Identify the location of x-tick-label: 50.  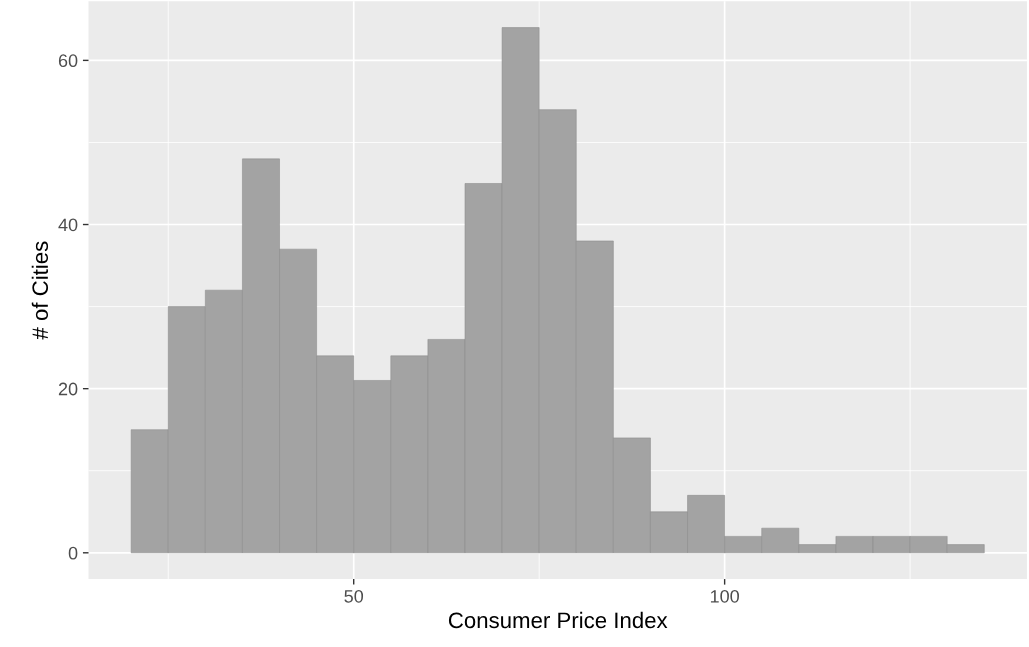
(354, 596).